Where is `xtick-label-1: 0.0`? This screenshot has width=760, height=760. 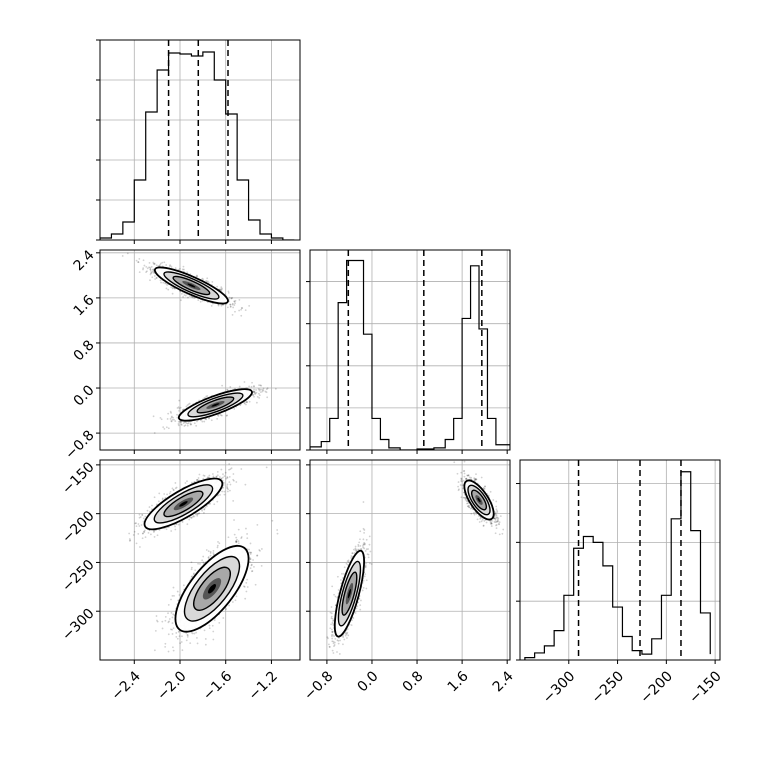
xtick-label-1: 0.0 is located at coordinates (368, 681).